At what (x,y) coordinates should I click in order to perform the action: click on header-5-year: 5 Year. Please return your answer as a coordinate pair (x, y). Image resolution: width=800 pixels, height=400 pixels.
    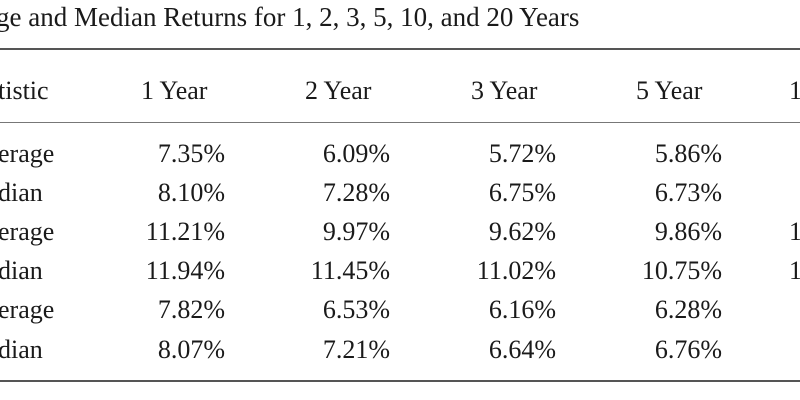
    Looking at the image, I should click on (669, 90).